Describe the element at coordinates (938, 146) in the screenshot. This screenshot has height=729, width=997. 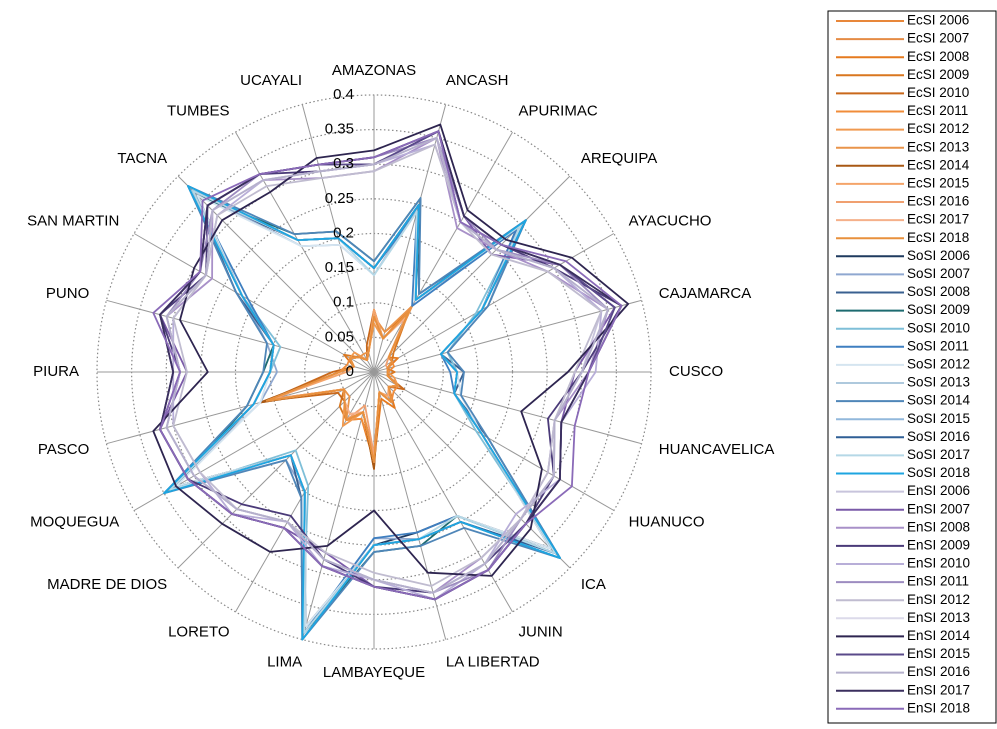
I see `legend-label: EcSI 2013` at that location.